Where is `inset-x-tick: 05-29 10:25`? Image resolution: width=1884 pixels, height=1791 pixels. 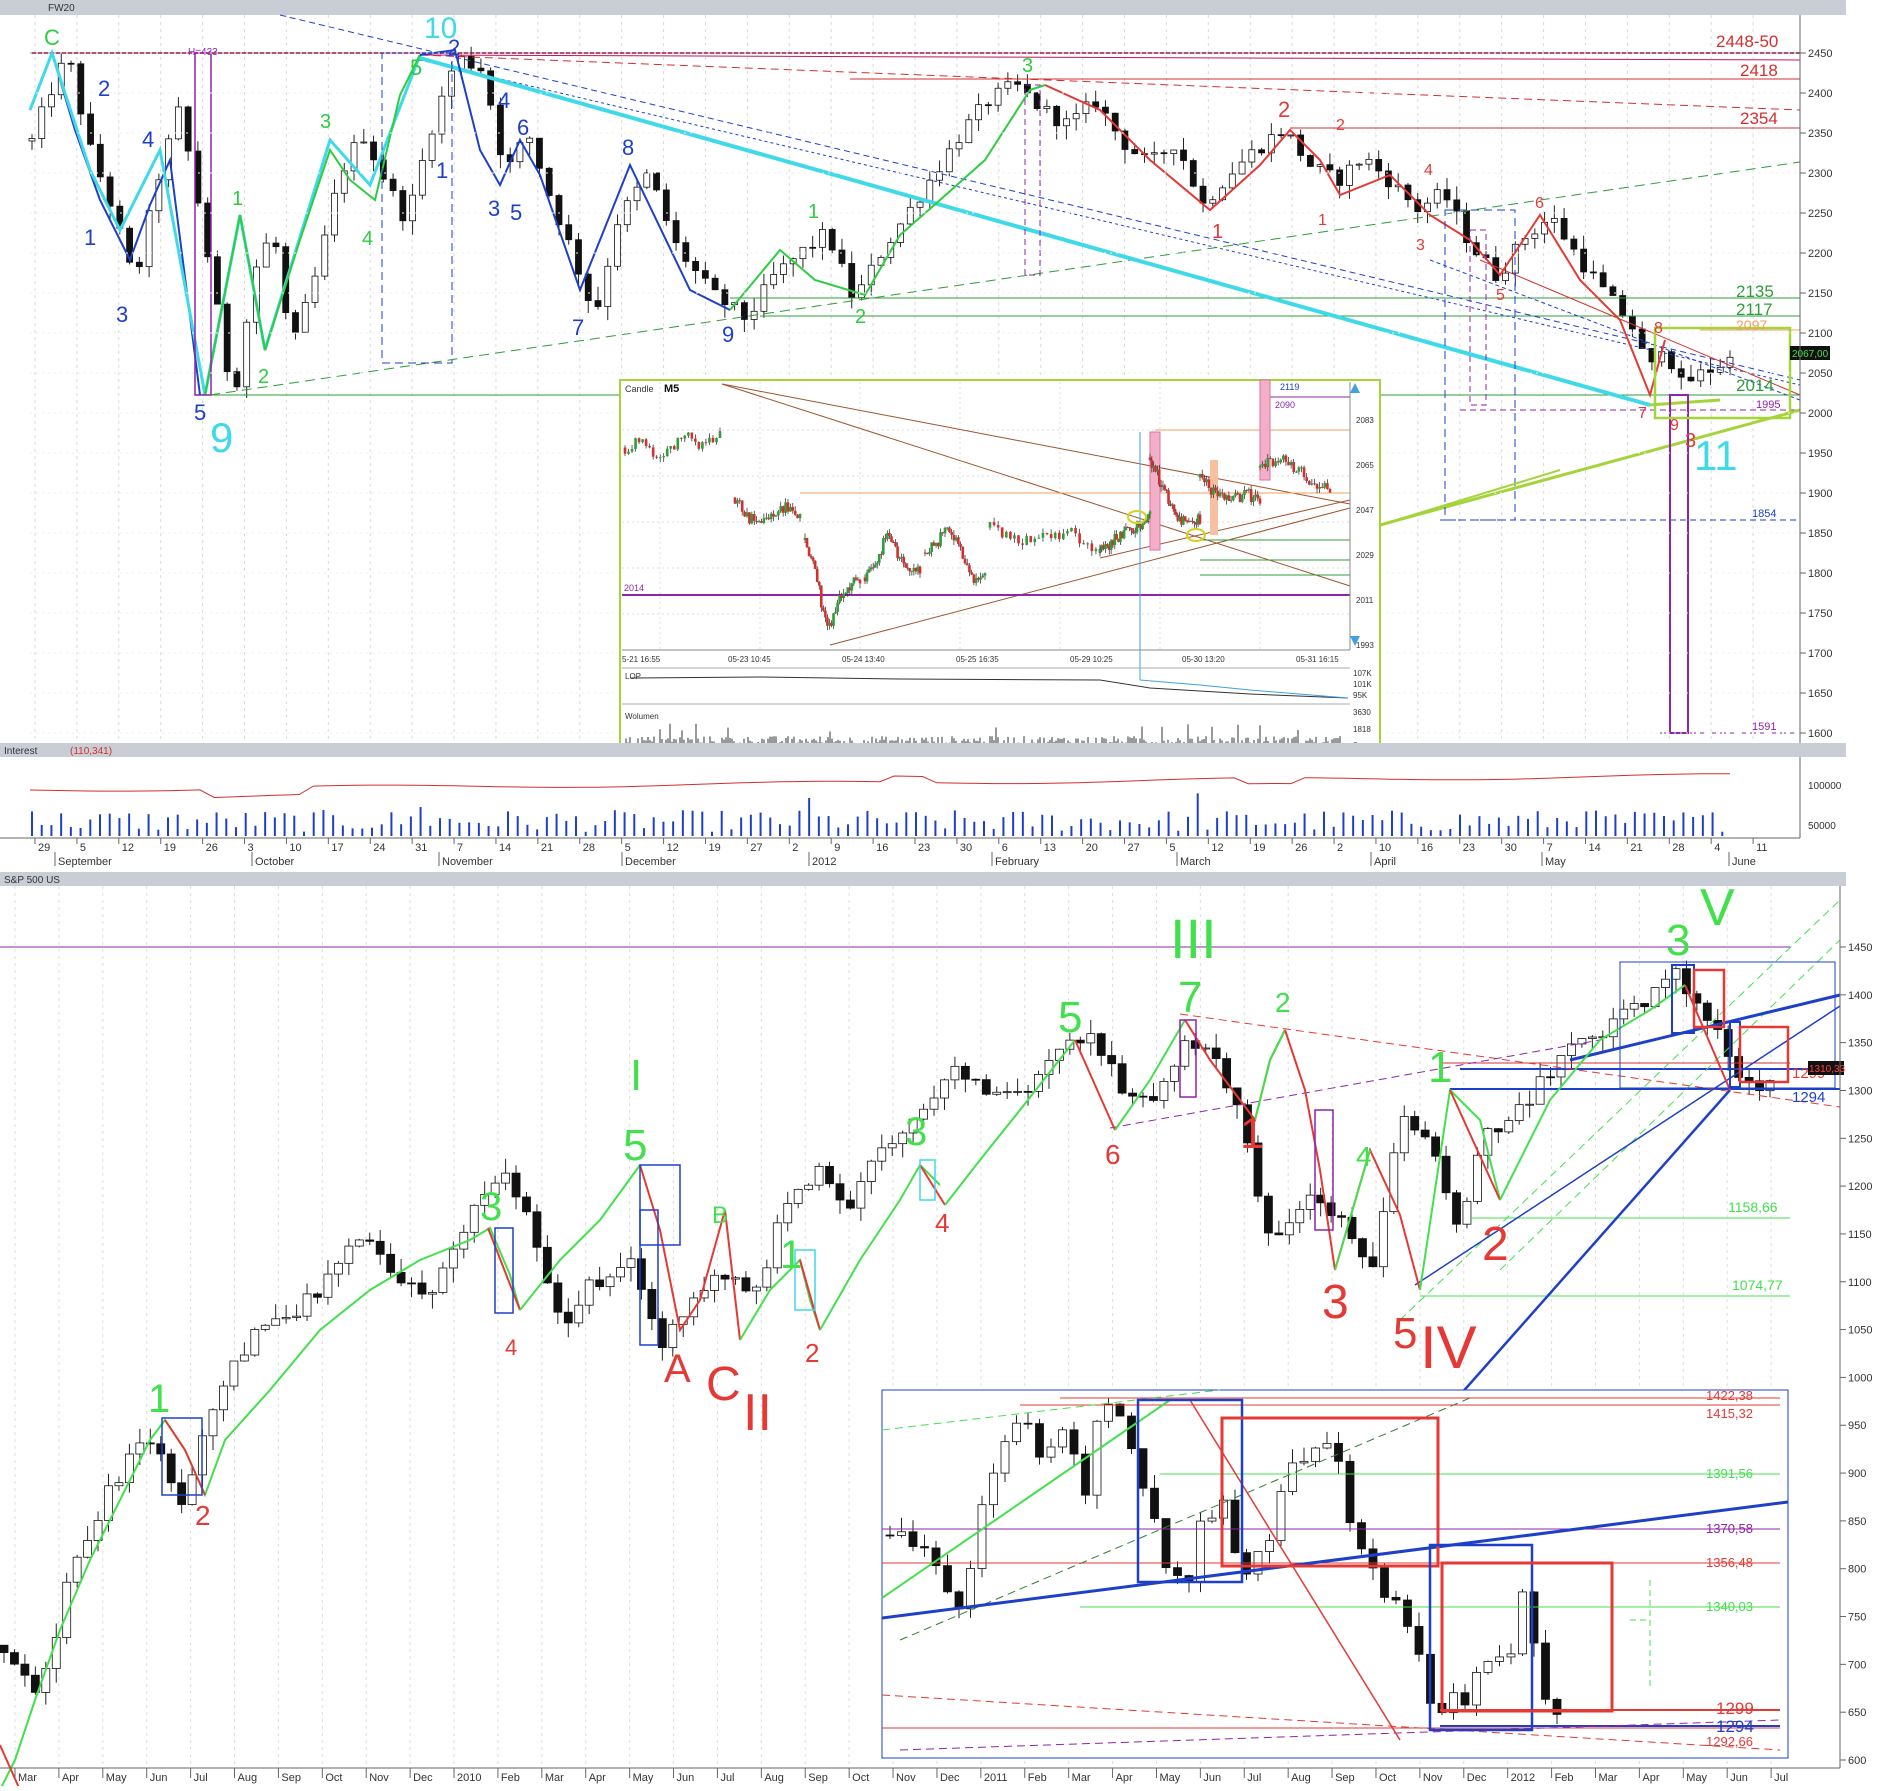
inset-x-tick: 05-29 10:25 is located at coordinates (1091, 659).